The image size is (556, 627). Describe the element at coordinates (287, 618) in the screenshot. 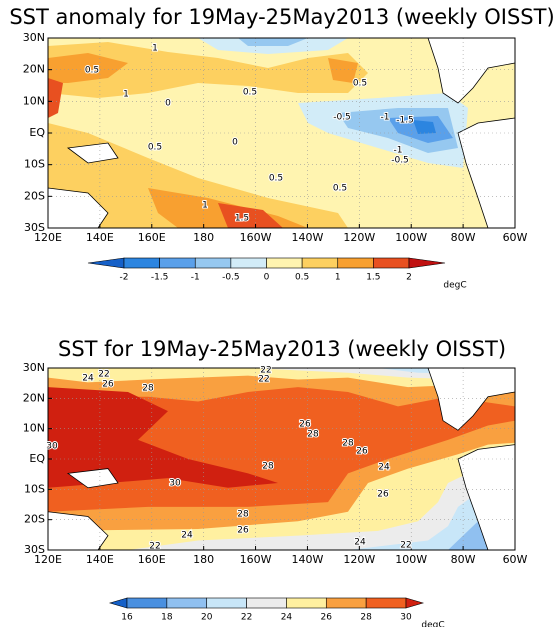

I see `colorbar-label: 24` at that location.